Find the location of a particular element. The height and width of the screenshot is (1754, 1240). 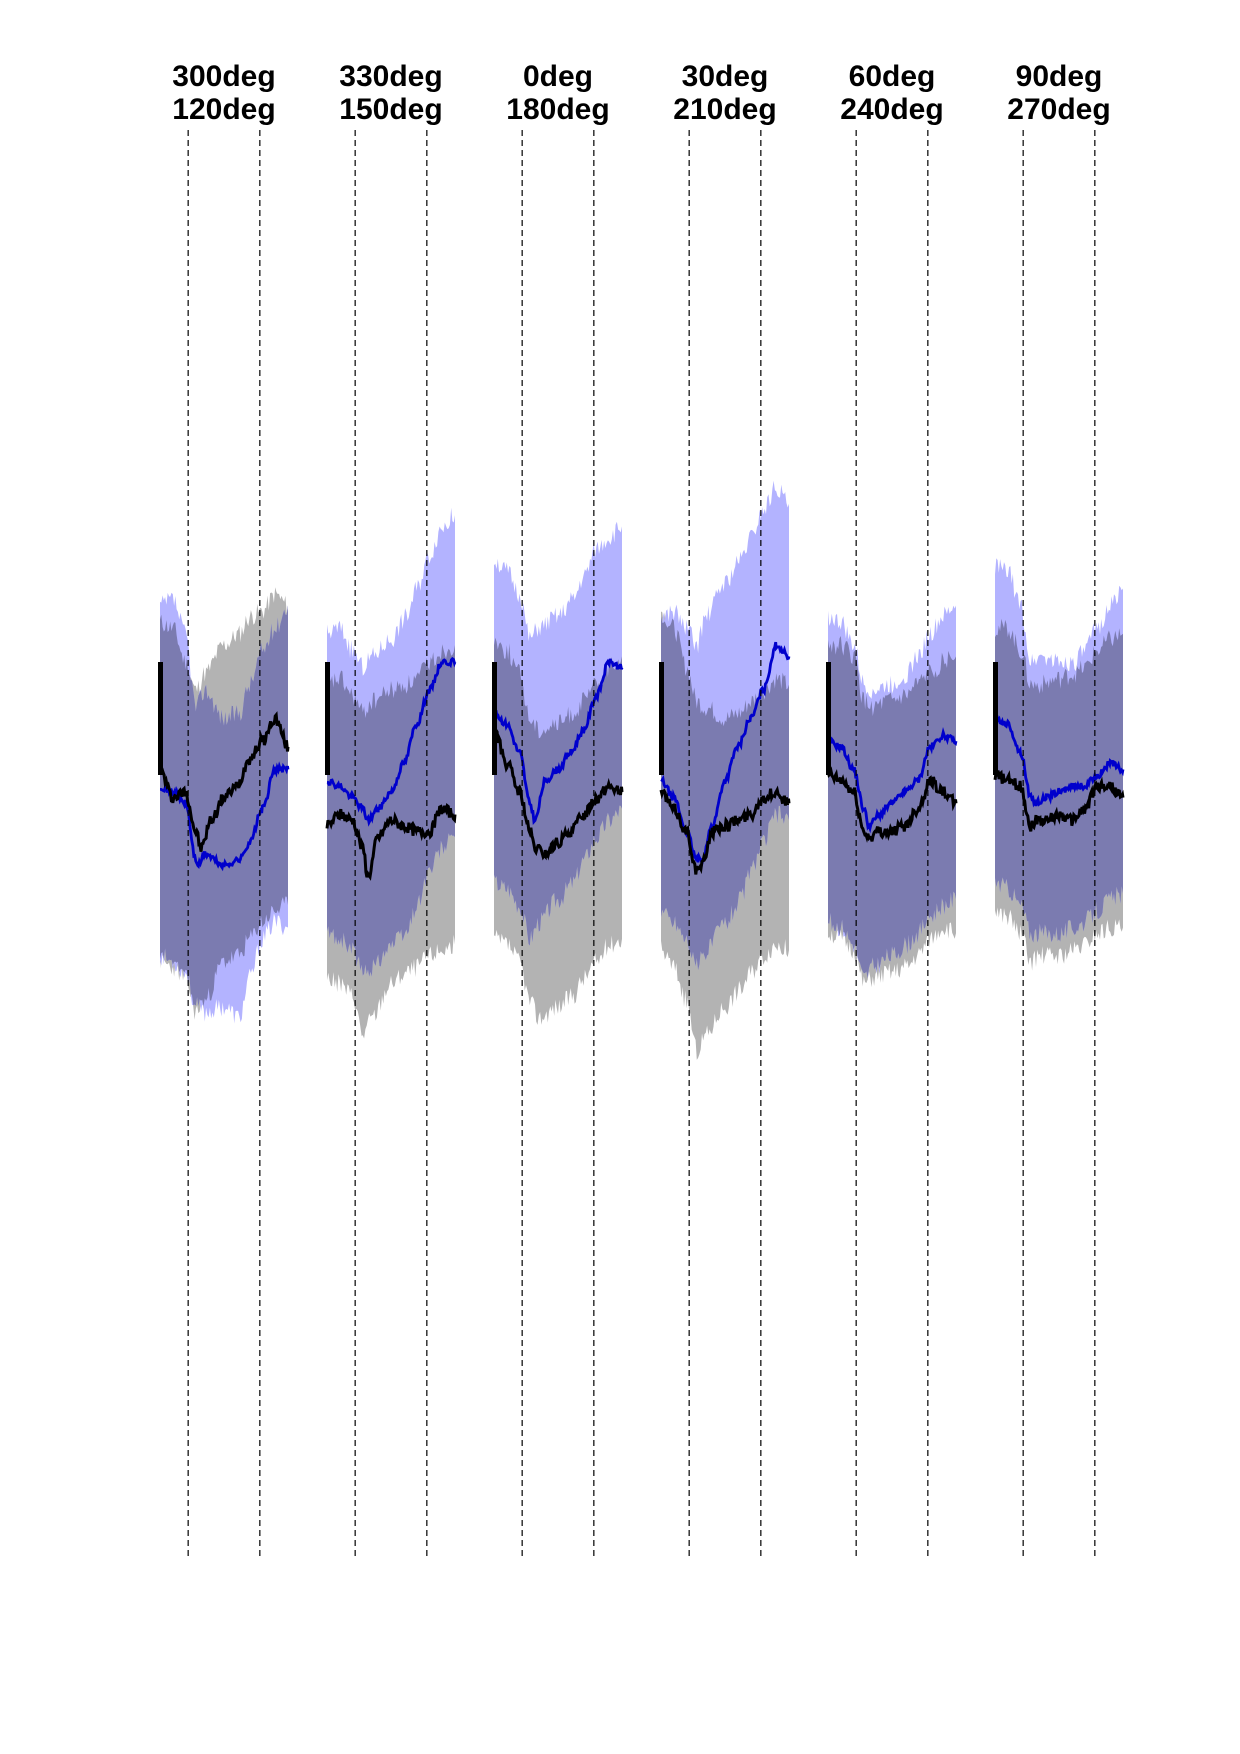

panel-title-top: 330deg is located at coordinates (390, 76).